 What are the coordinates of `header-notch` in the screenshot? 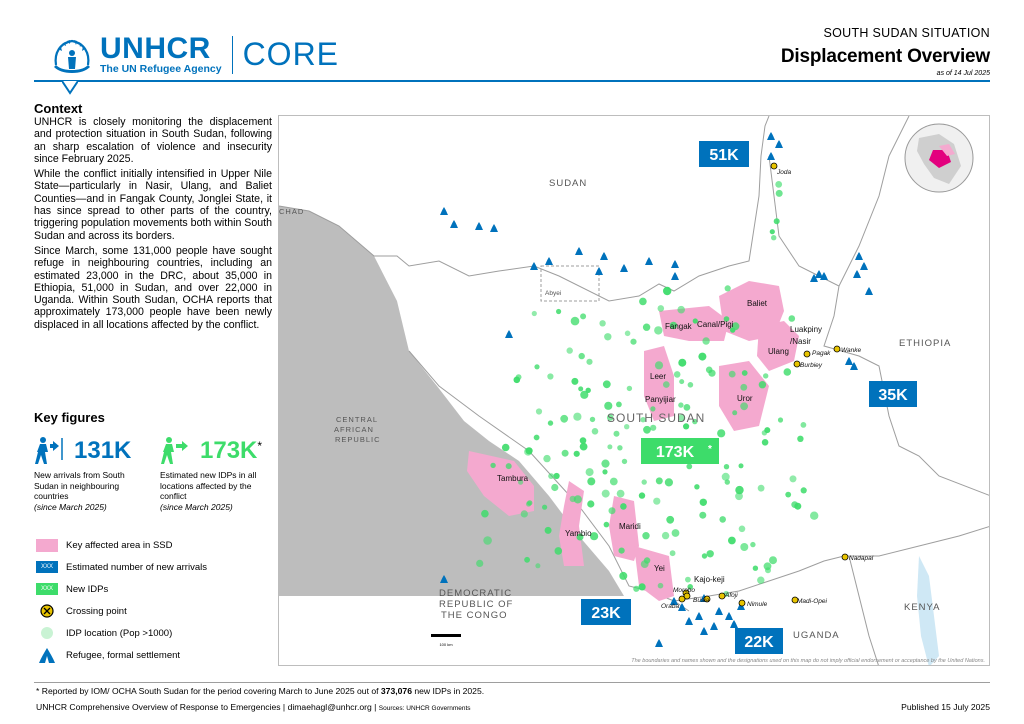 It's located at (70, 88).